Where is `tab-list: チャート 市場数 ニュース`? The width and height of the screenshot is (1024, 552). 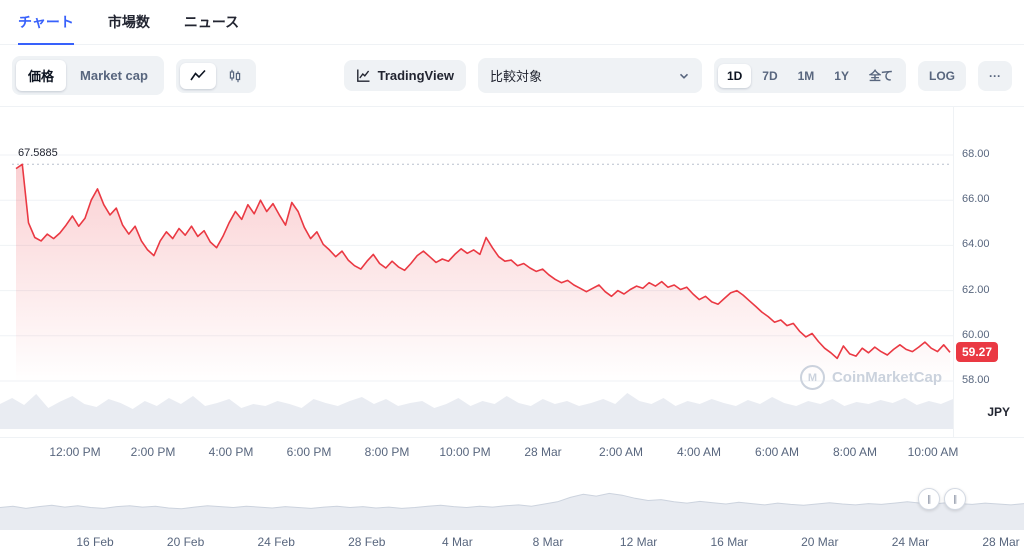 tab-list: チャート 市場数 ニュース is located at coordinates (128, 22).